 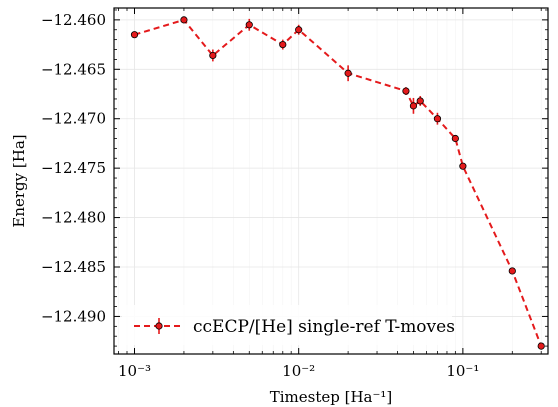 I want to click on y-tick-label: −12.485, so click(x=73, y=267).